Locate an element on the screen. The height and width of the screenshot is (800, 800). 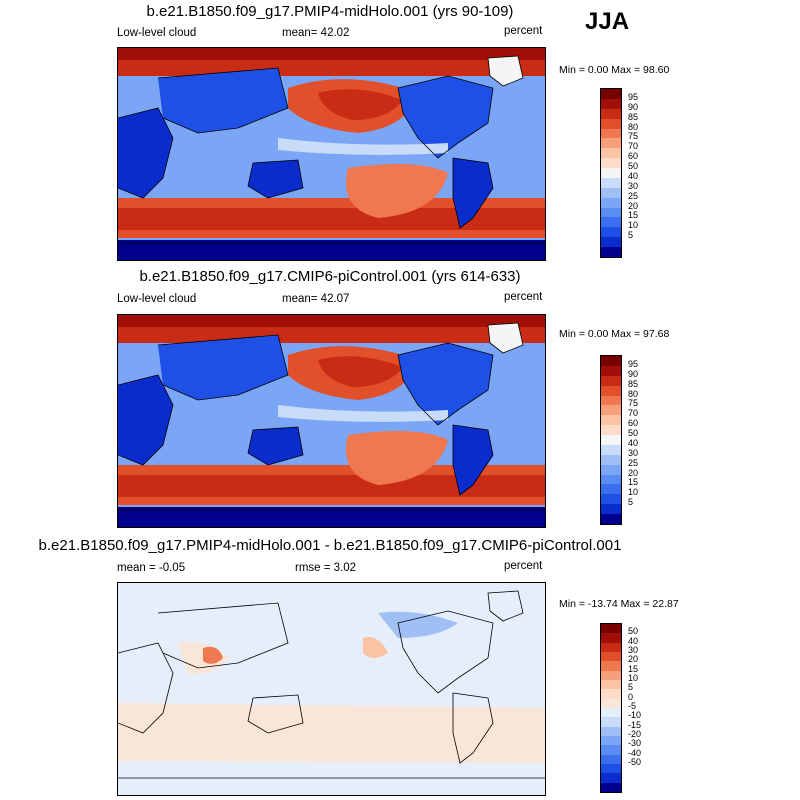
panel1-se-pacific is located at coordinates (397, 191).